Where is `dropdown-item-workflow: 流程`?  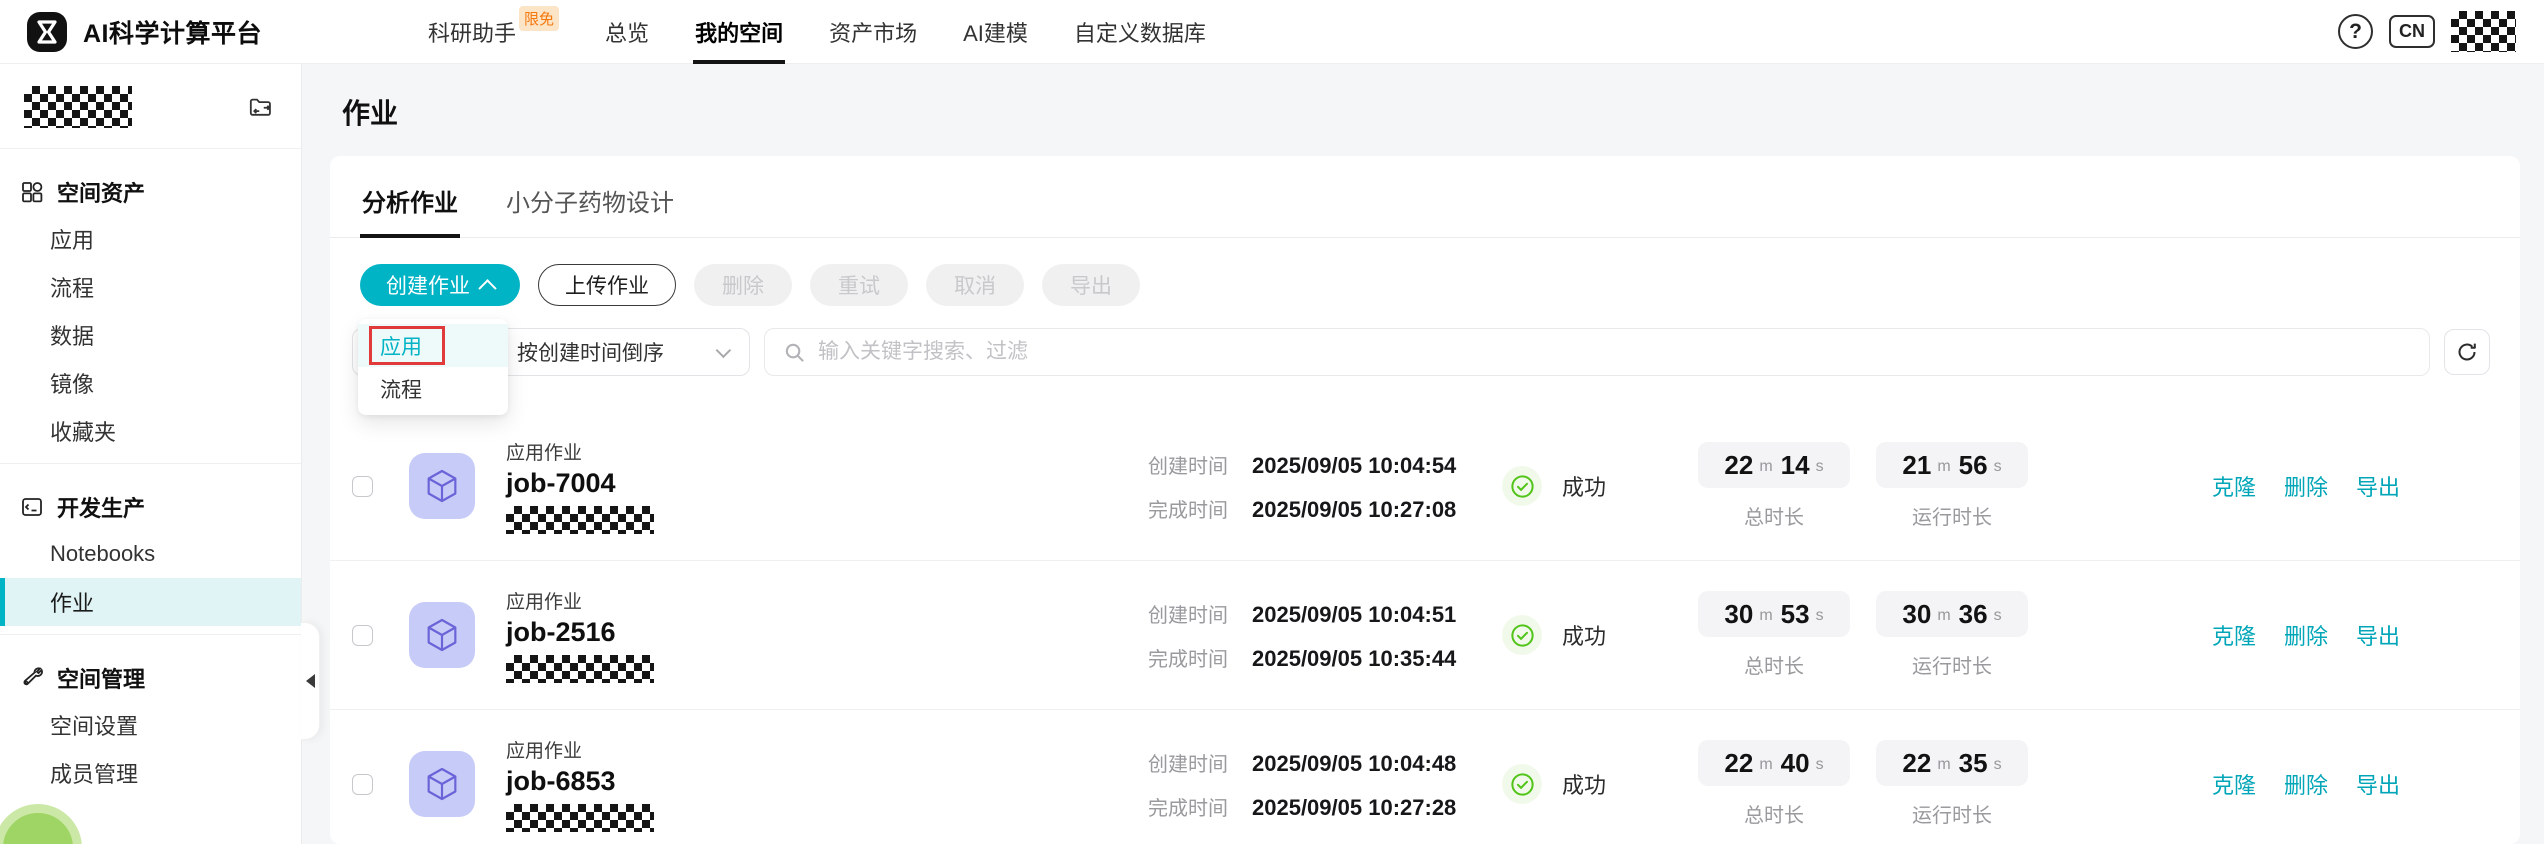 dropdown-item-workflow: 流程 is located at coordinates (401, 390).